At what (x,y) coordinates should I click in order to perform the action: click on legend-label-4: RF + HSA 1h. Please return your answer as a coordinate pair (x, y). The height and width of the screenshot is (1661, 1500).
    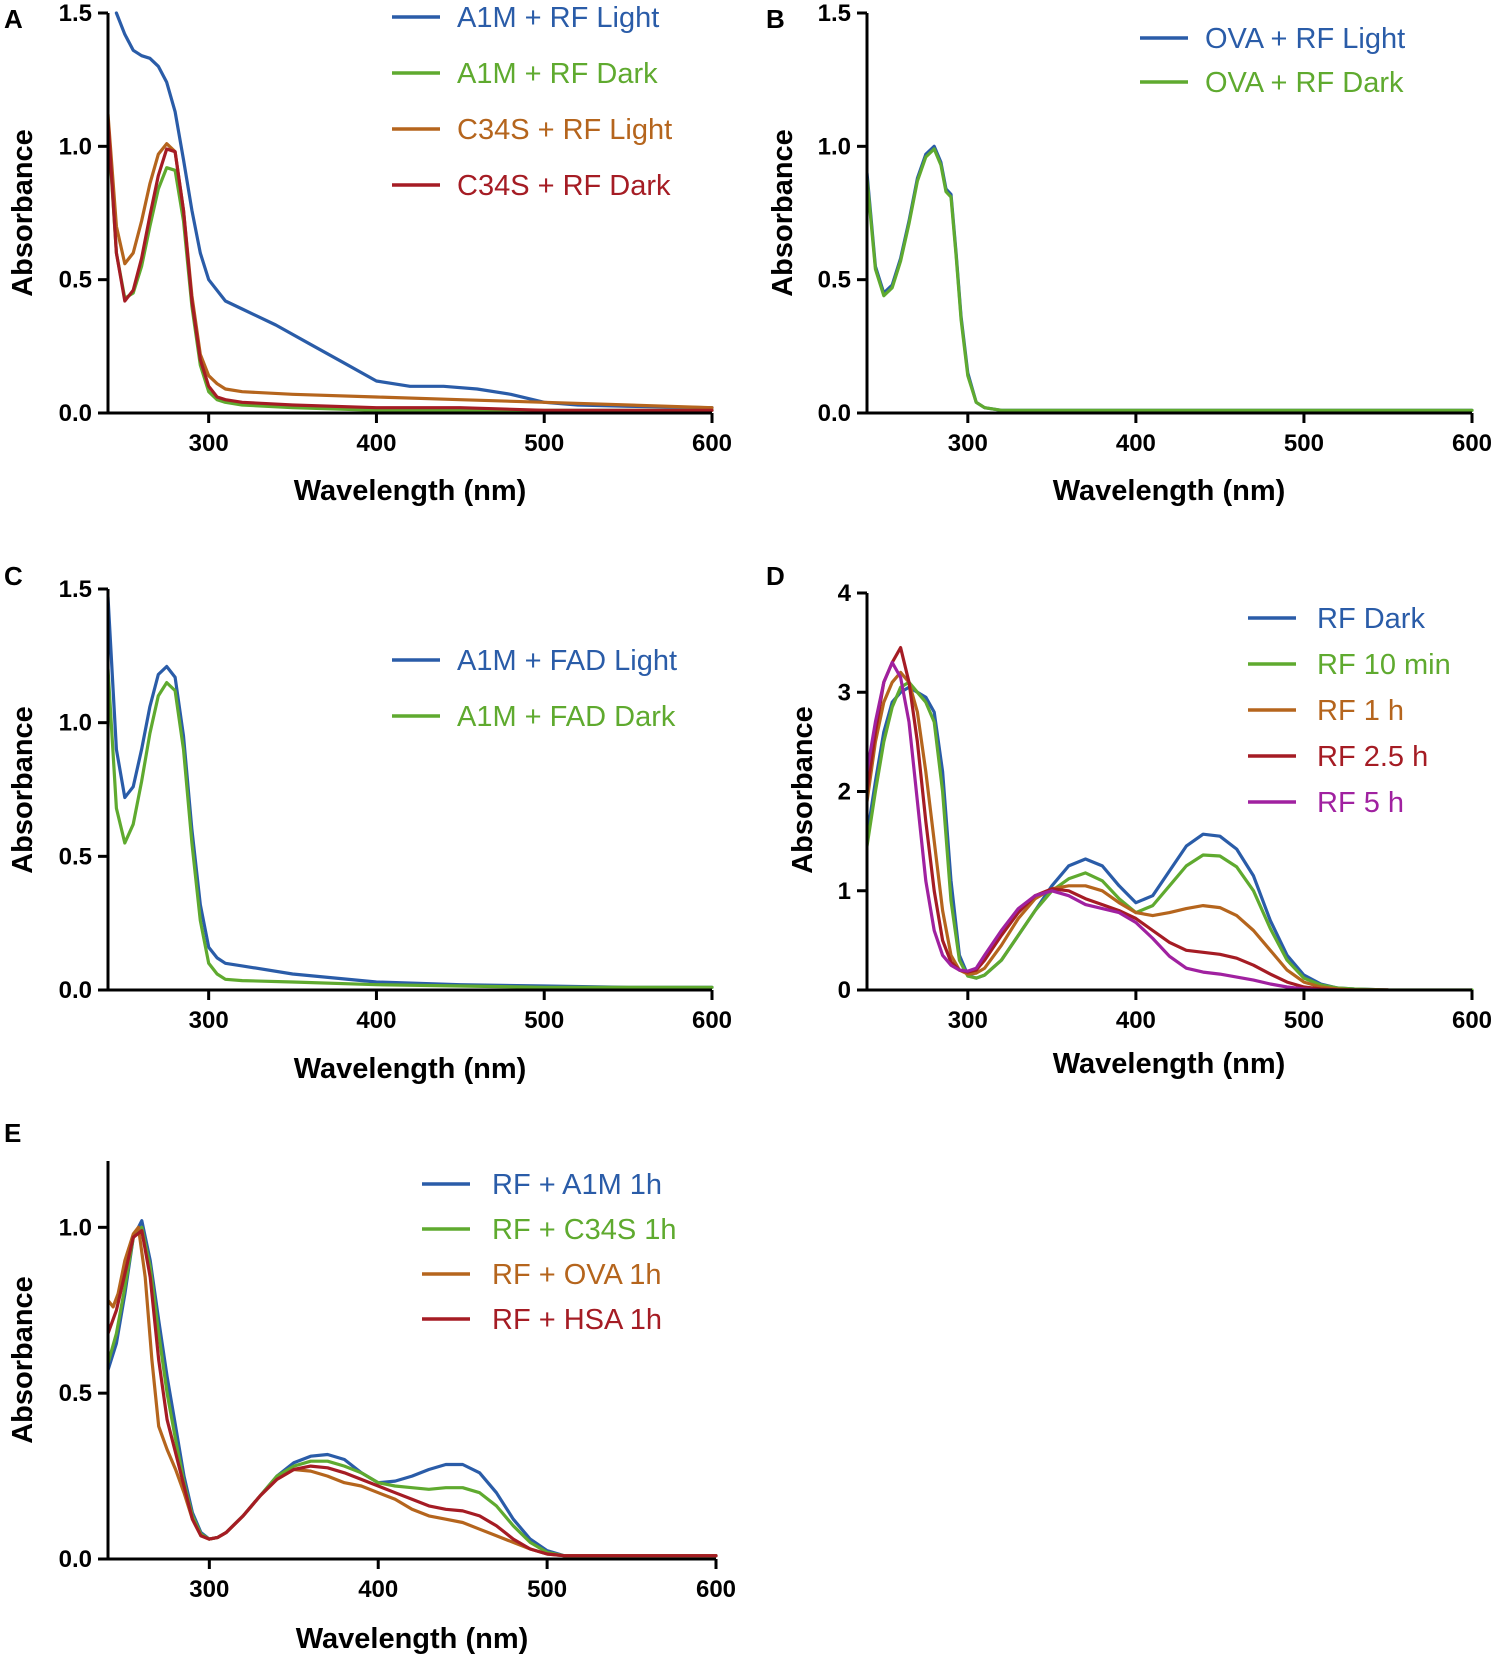
    Looking at the image, I should click on (577, 1320).